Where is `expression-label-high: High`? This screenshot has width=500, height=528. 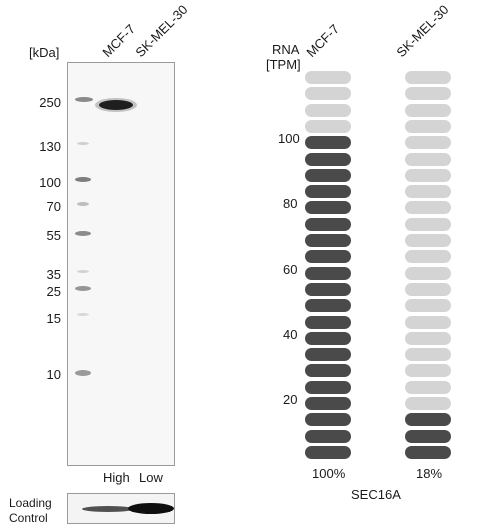
expression-label-high: High is located at coordinates (116, 477).